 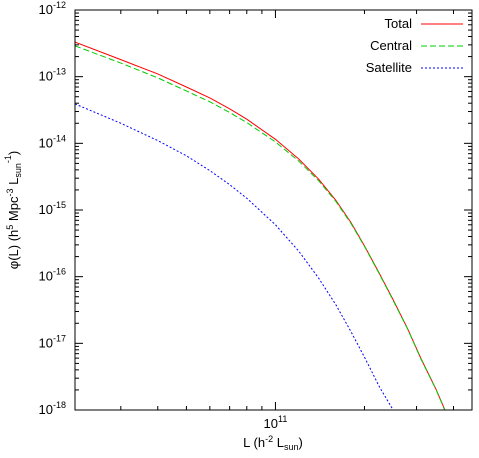 I want to click on x-tick-labels: 1011, so click(x=276, y=422).